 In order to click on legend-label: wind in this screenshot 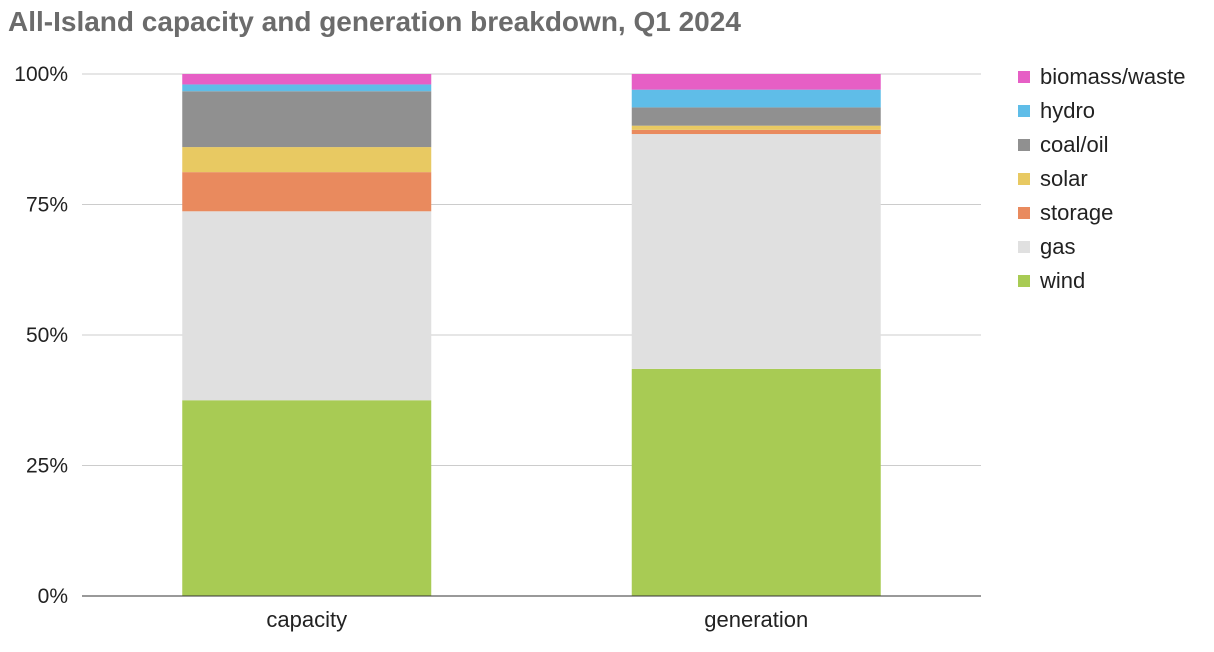, I will do `click(1063, 280)`.